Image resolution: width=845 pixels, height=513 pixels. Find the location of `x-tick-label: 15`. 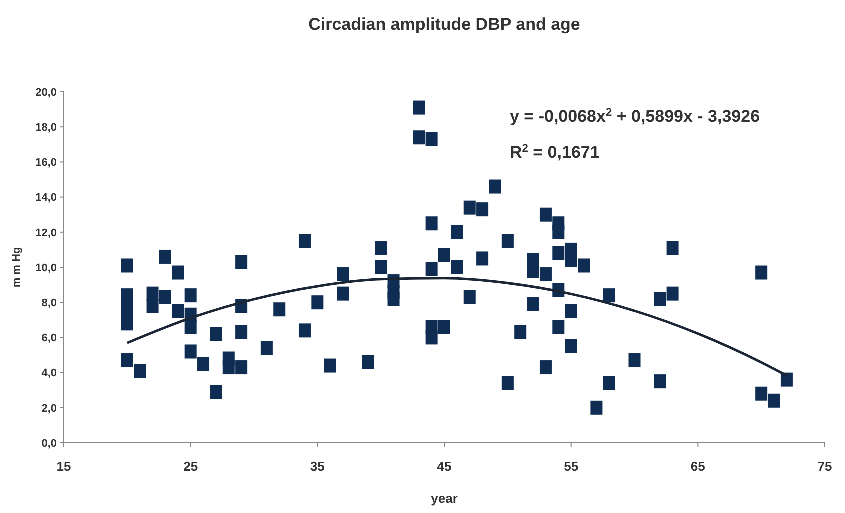

x-tick-label: 15 is located at coordinates (64, 466).